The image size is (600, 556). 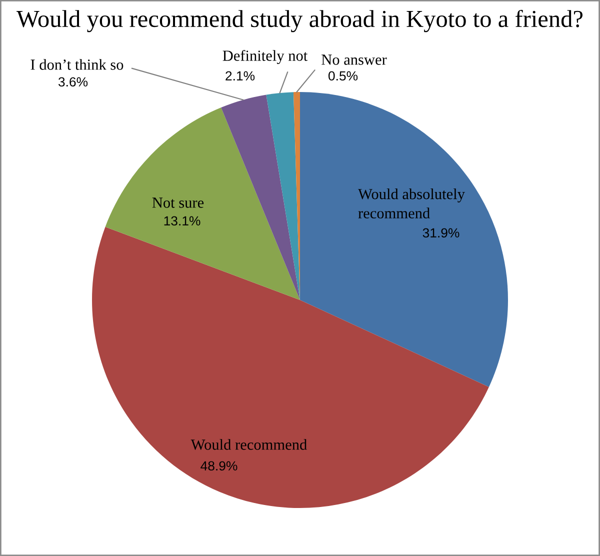 I want to click on data-label: 2.1%, so click(x=240, y=75).